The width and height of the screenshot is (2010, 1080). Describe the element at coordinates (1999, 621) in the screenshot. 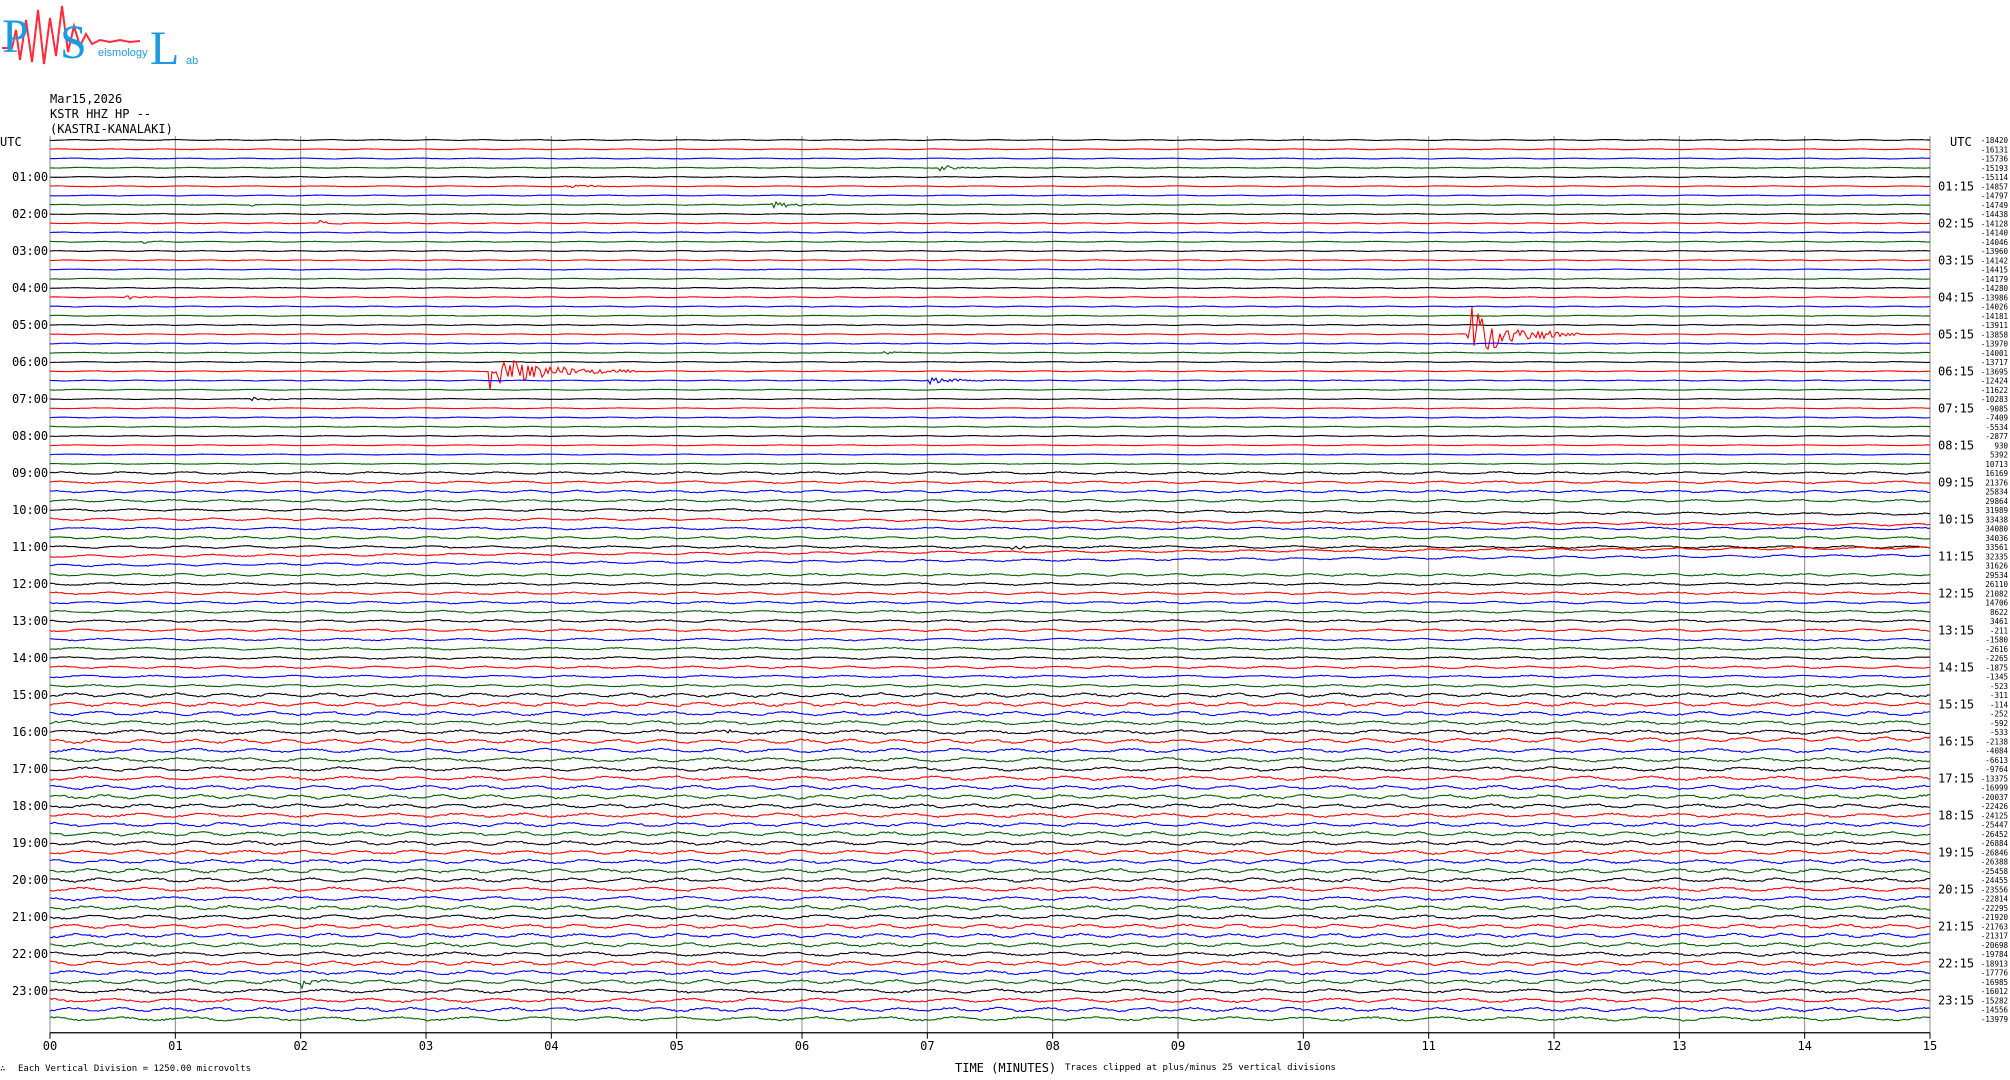

I see `trace-offset-label: 3461` at that location.